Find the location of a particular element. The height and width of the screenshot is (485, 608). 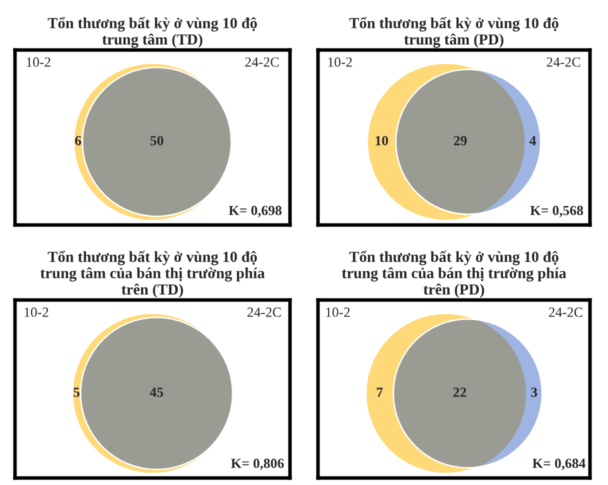

data-label: 22 is located at coordinates (459, 392).